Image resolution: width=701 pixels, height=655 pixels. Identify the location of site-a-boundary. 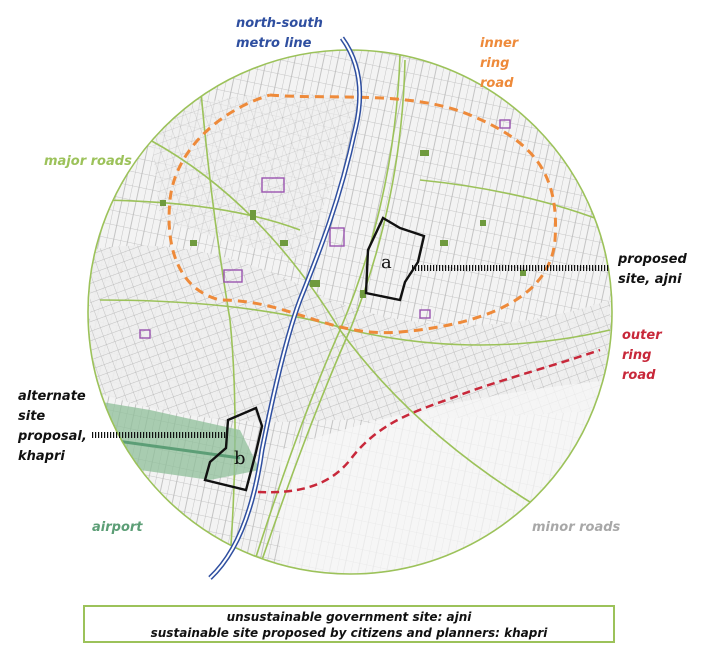
(395, 259).